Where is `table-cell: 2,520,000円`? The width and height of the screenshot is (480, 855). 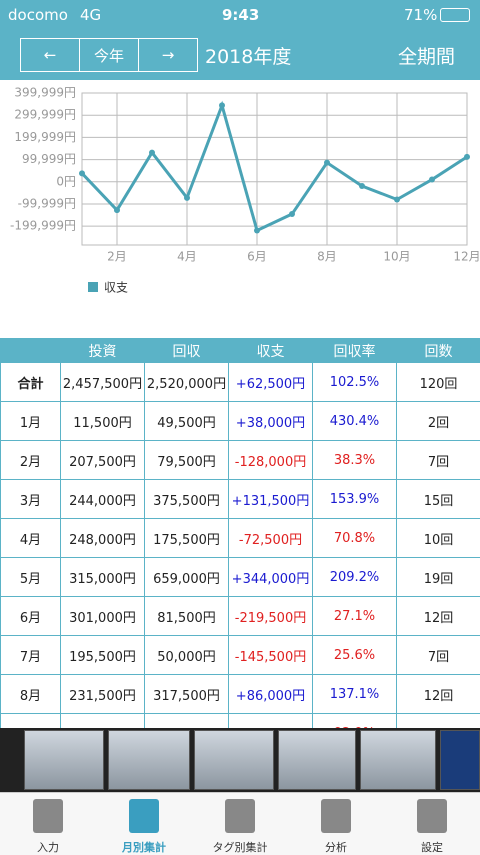 table-cell: 2,520,000円 is located at coordinates (186, 382).